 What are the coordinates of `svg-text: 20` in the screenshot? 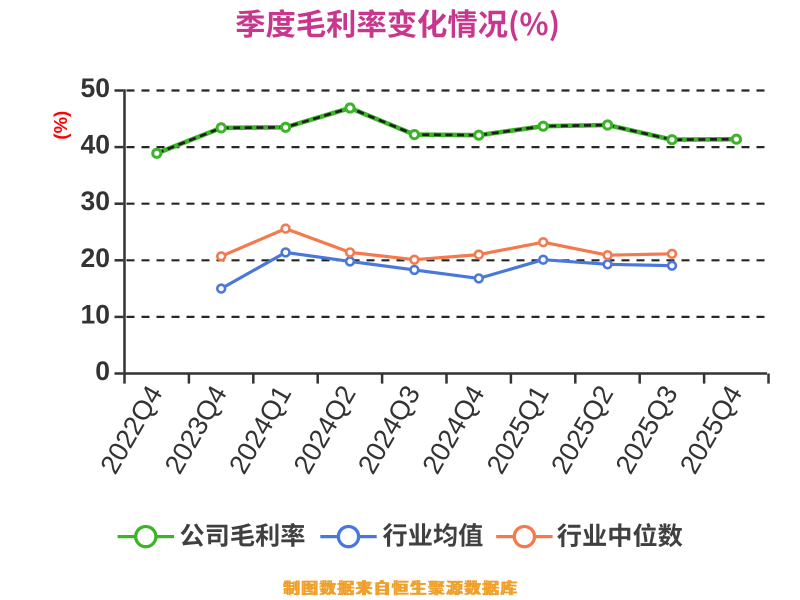 It's located at (95, 258).